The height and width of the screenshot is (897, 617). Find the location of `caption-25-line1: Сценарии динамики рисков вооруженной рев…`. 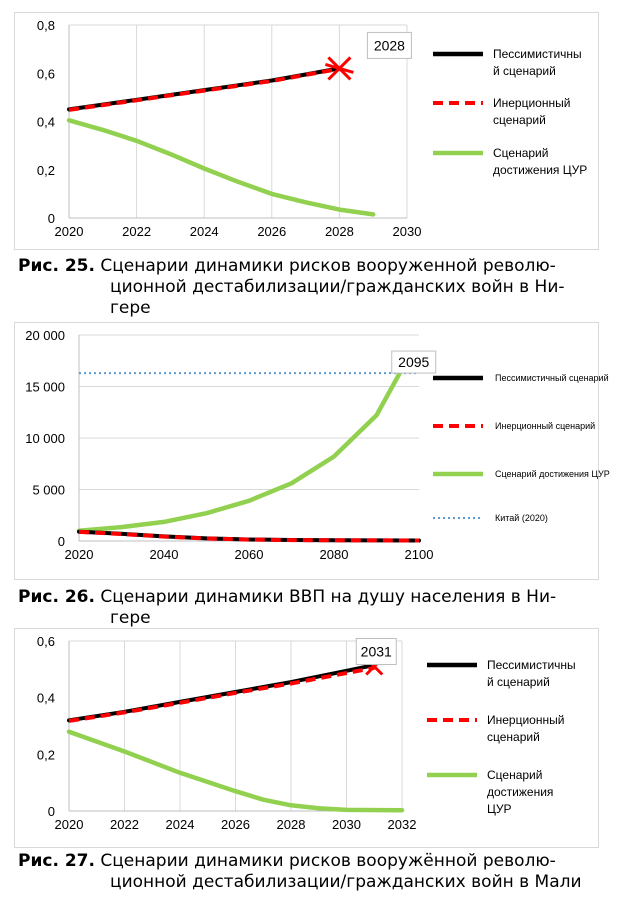

caption-25-line1: Сценарии динамики рисков вооруженной рев… is located at coordinates (328, 266).